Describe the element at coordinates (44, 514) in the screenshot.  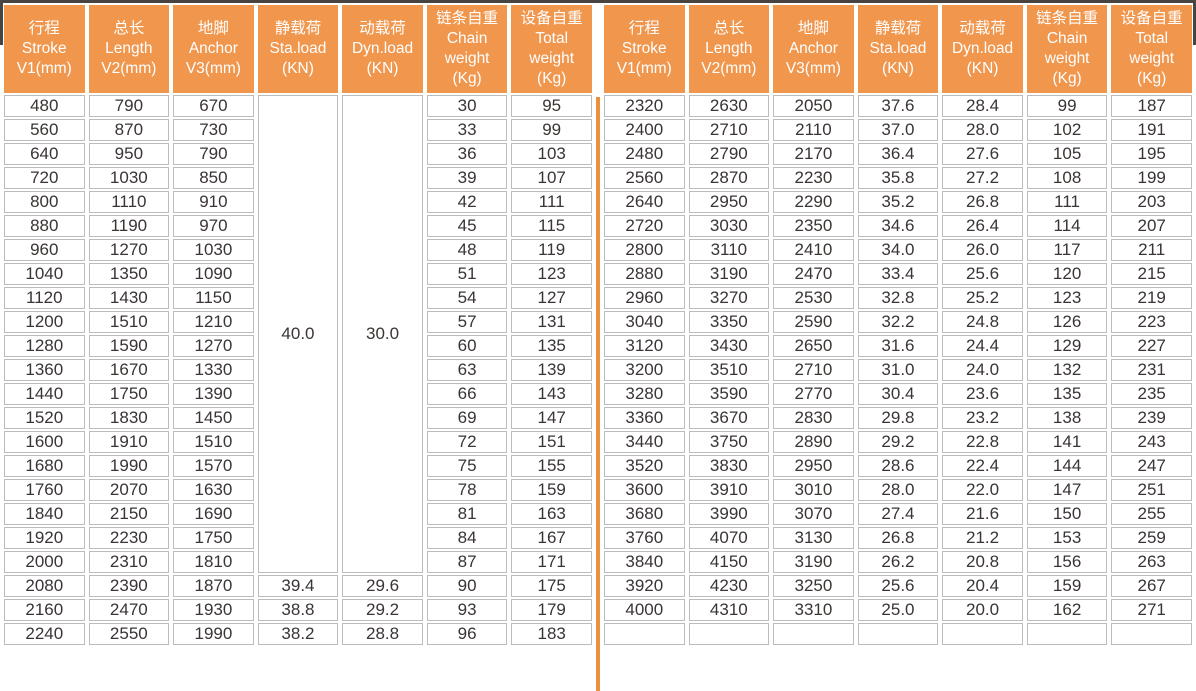
I see `cell-stroke: 1840` at that location.